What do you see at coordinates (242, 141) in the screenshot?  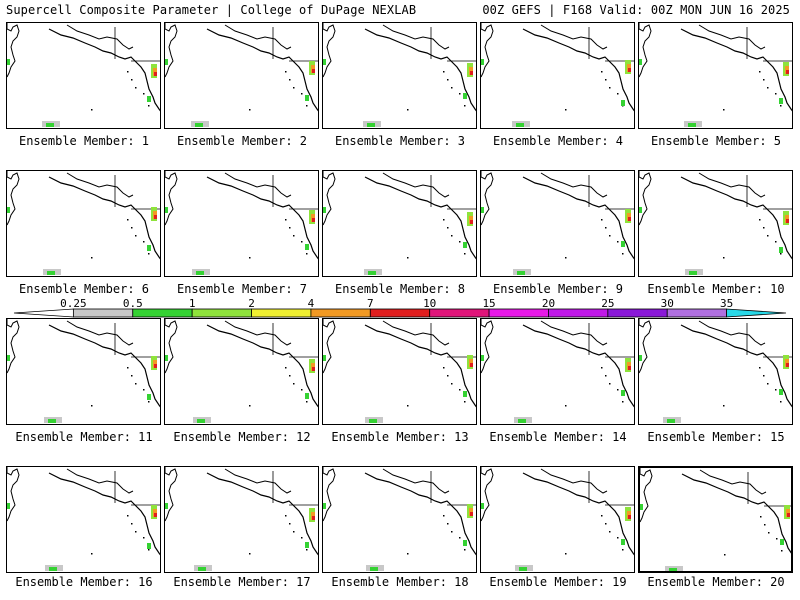 I see `member-label: Ensemble Member: 2` at bounding box center [242, 141].